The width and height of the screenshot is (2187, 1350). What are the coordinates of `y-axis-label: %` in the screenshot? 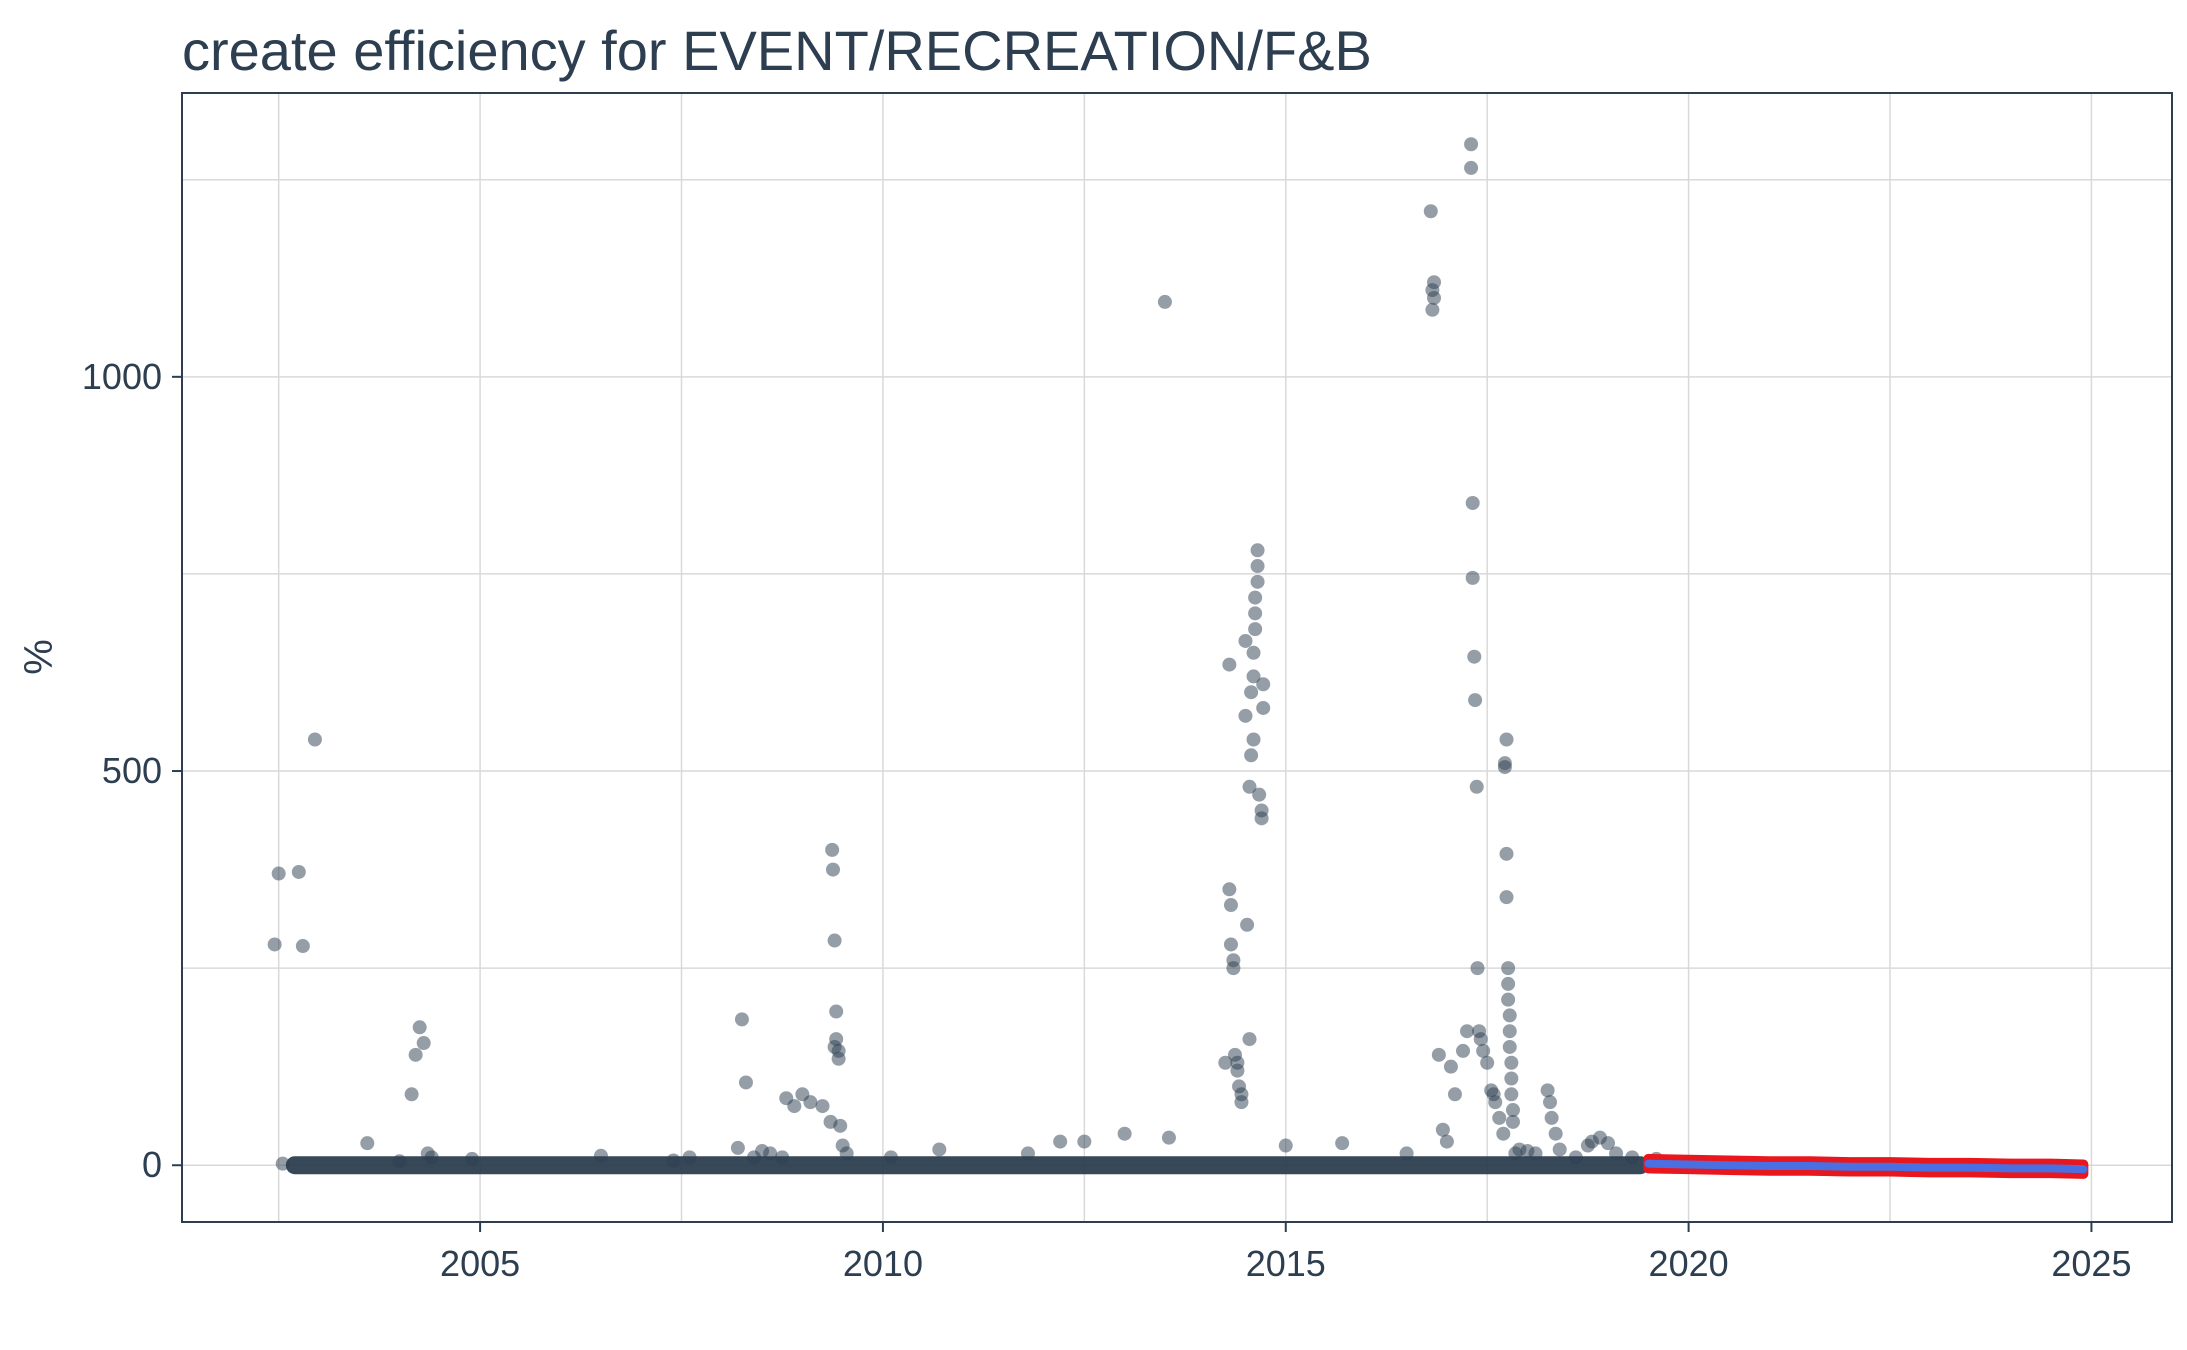 It's located at (39, 657).